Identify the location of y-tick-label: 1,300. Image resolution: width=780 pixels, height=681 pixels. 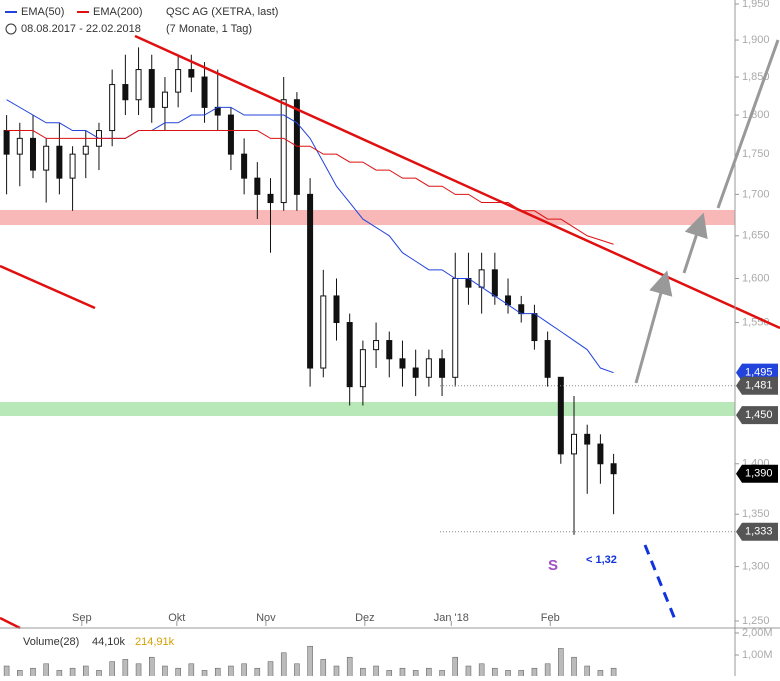
(756, 566).